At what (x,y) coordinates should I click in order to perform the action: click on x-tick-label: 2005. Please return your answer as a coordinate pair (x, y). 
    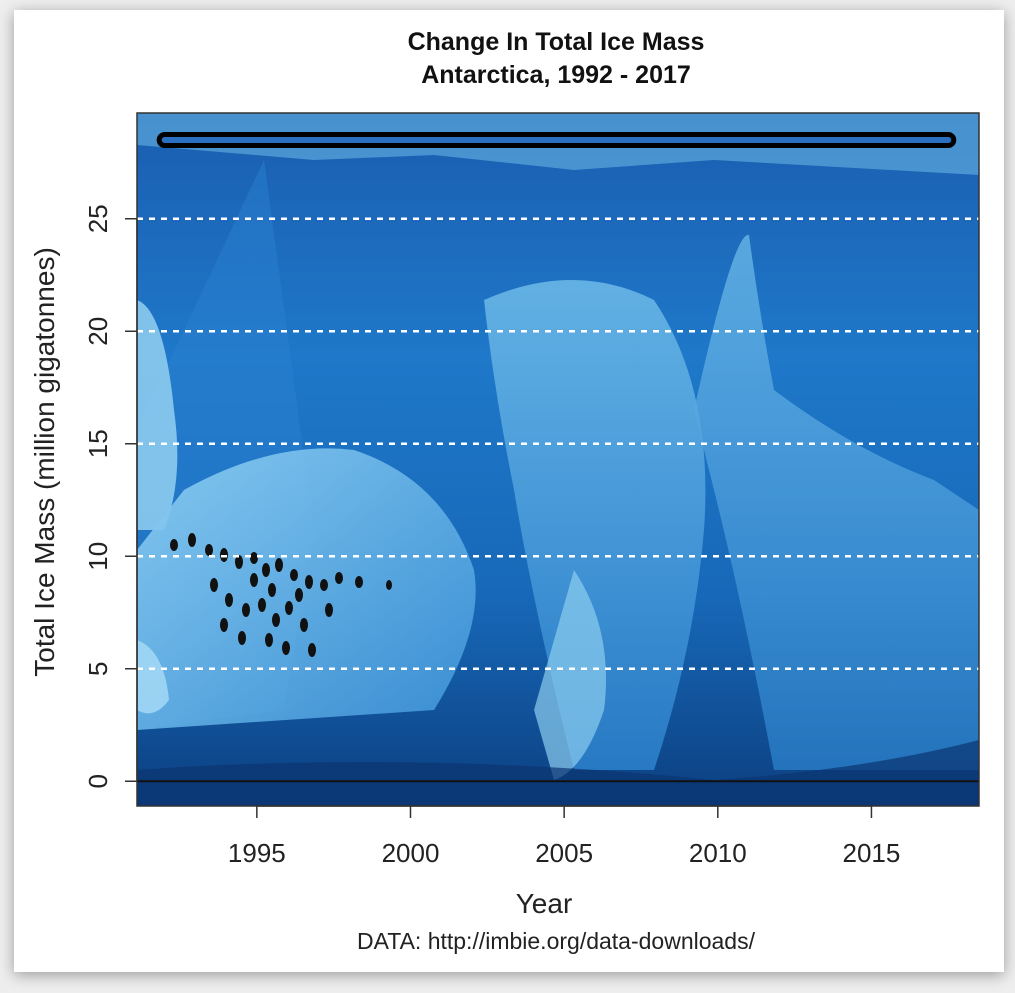
    Looking at the image, I should click on (564, 853).